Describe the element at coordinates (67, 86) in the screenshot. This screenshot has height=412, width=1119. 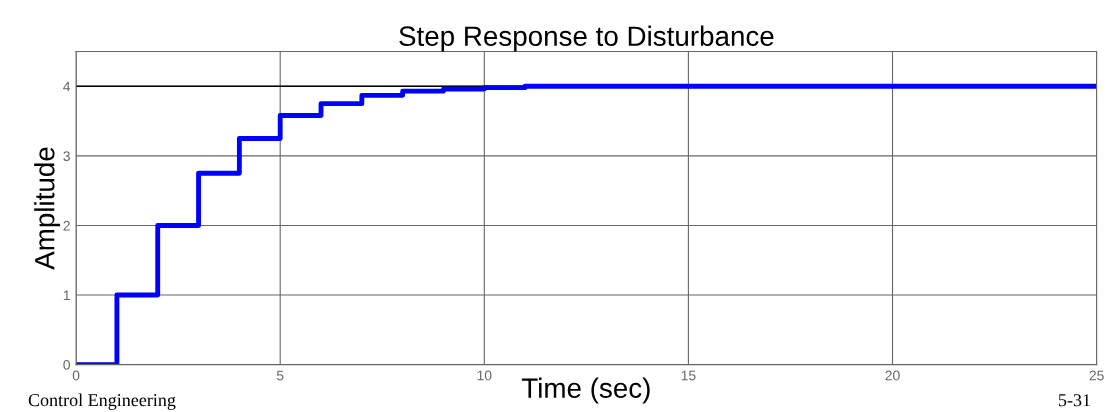
I see `y-tick-label: 4` at that location.